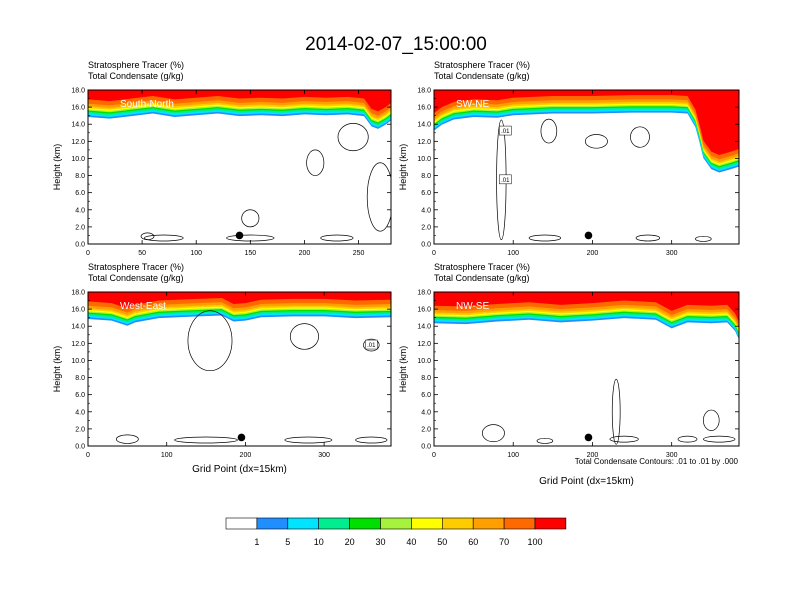  I want to click on x-tick-label: 50, so click(142, 253).